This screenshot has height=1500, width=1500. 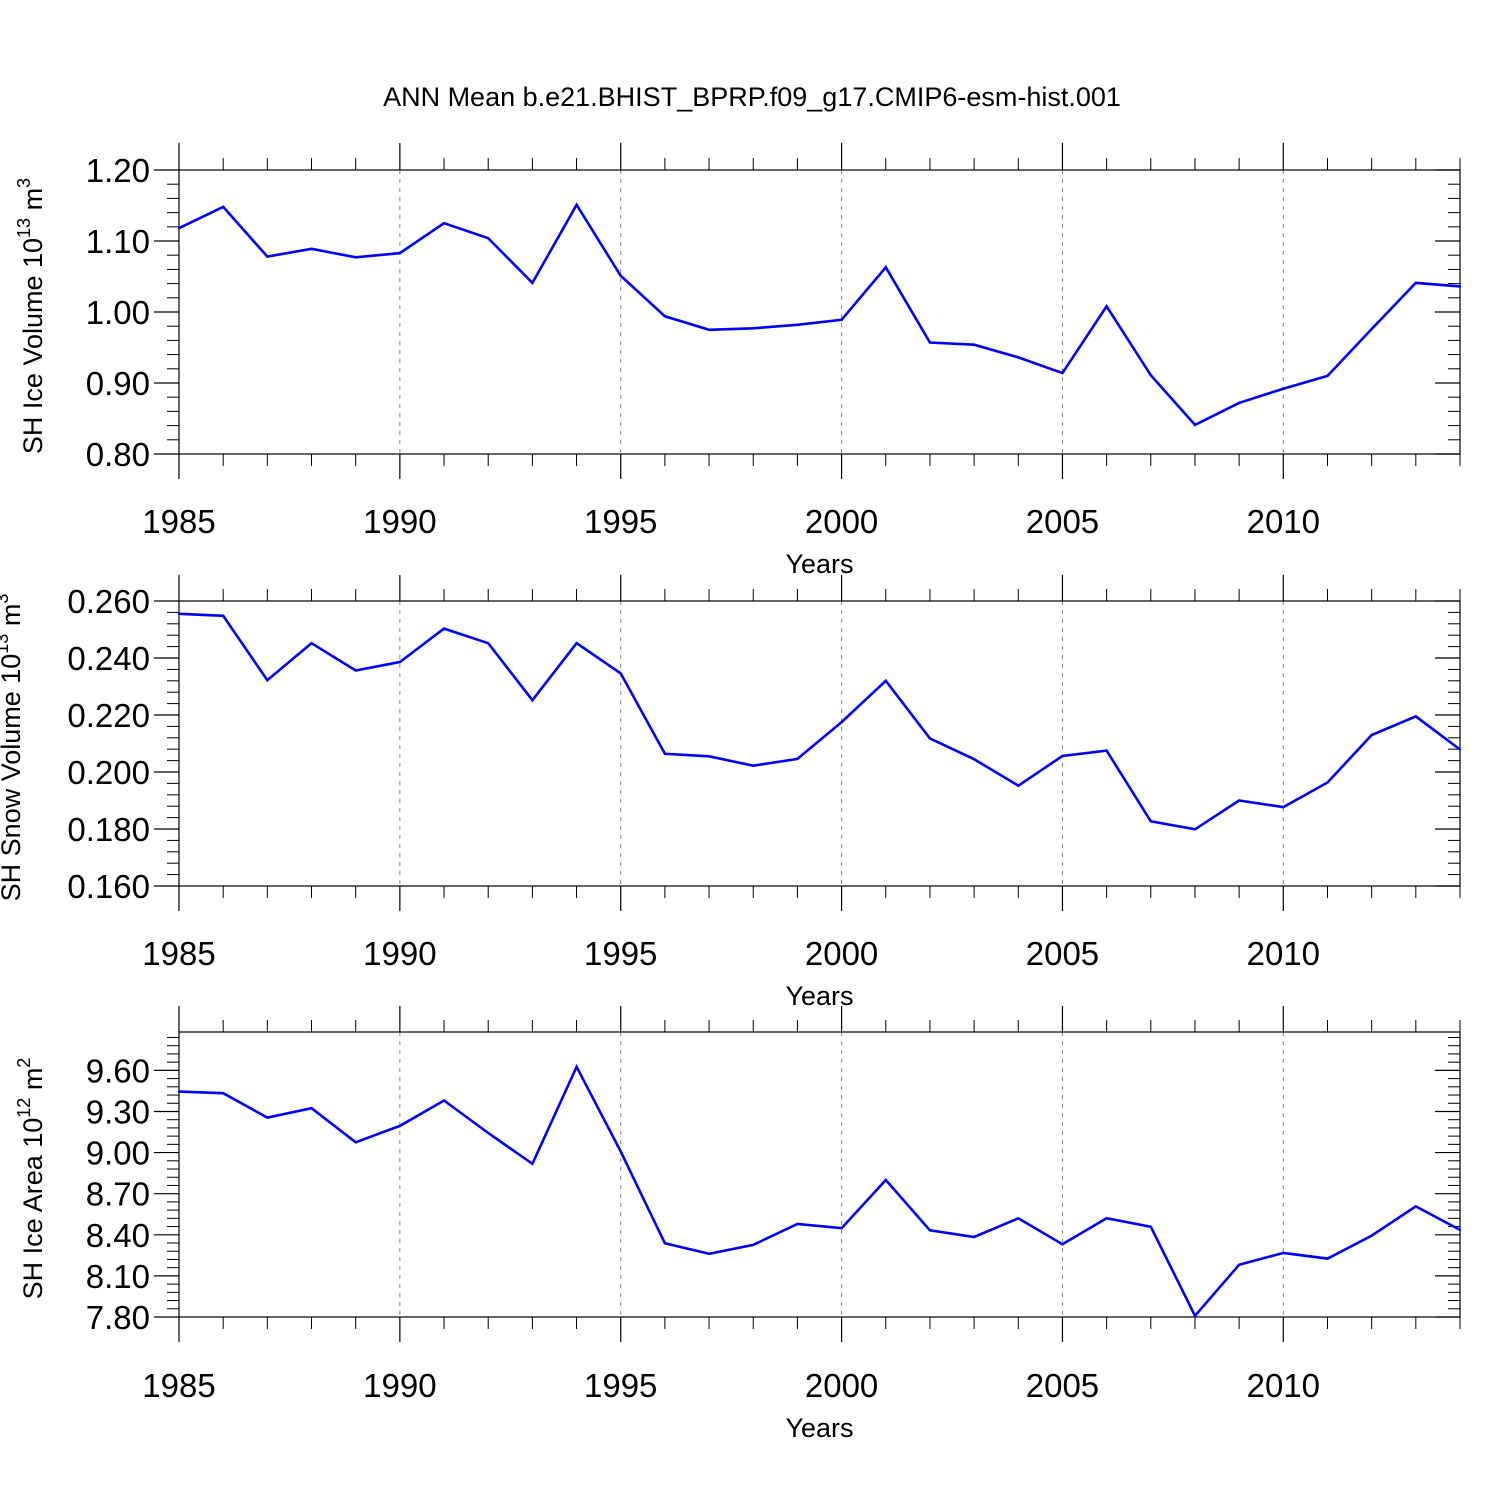 What do you see at coordinates (118, 383) in the screenshot?
I see `y-tick-label: 0.90` at bounding box center [118, 383].